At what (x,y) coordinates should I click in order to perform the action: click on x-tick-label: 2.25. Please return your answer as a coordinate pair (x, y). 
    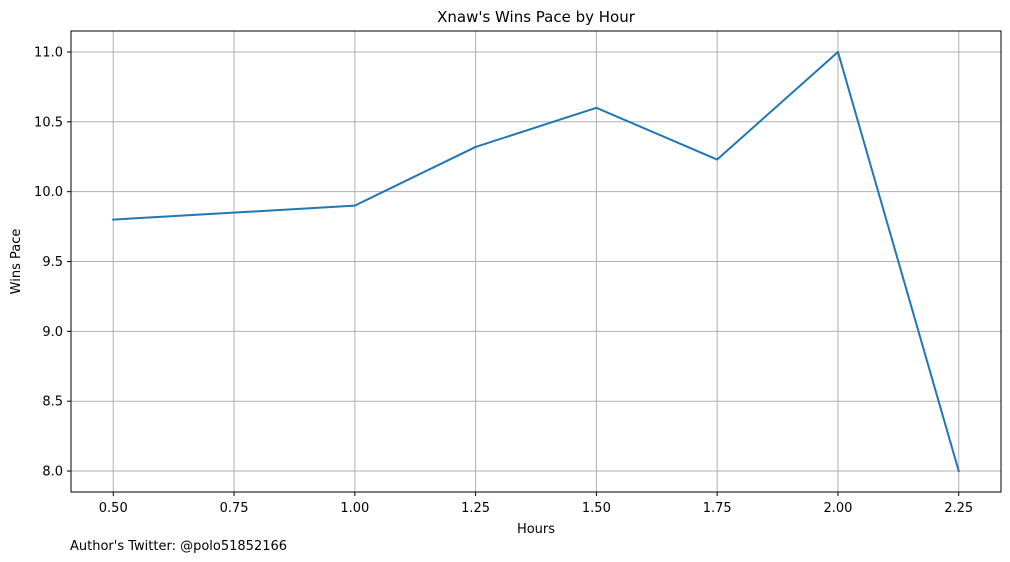
    Looking at the image, I should click on (958, 508).